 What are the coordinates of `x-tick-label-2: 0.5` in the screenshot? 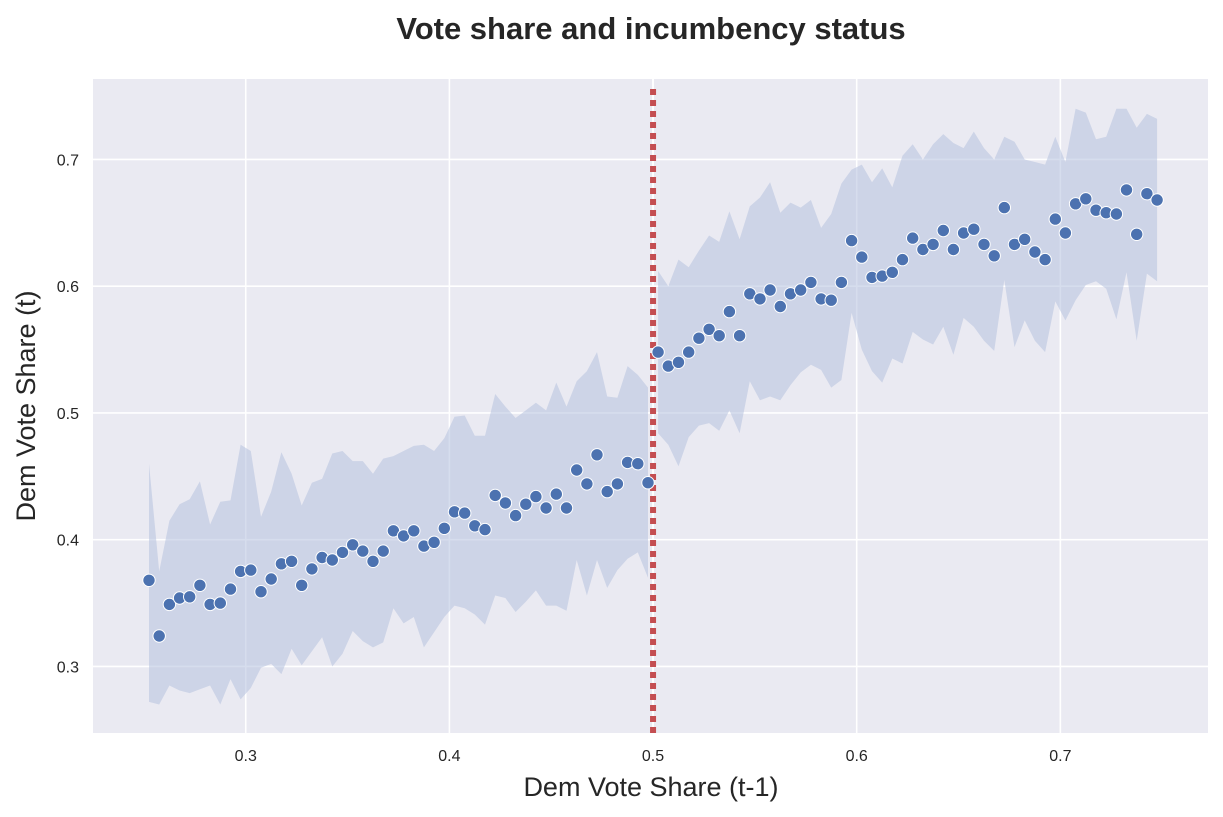 It's located at (653, 756).